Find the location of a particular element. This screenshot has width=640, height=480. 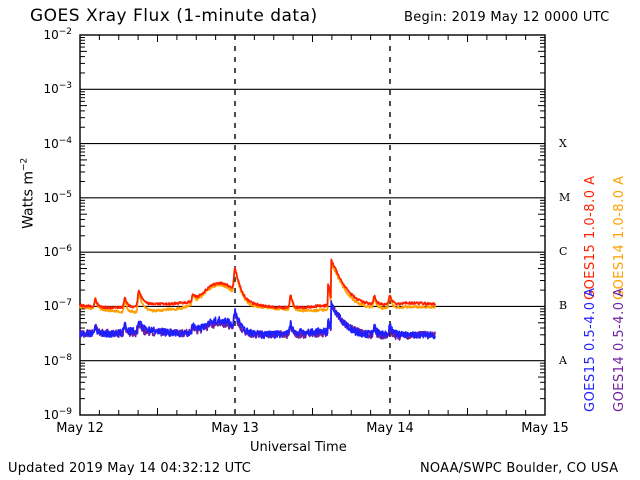

begin-time-label: Begin: 2019 May 12 0000 UTC is located at coordinates (507, 17).